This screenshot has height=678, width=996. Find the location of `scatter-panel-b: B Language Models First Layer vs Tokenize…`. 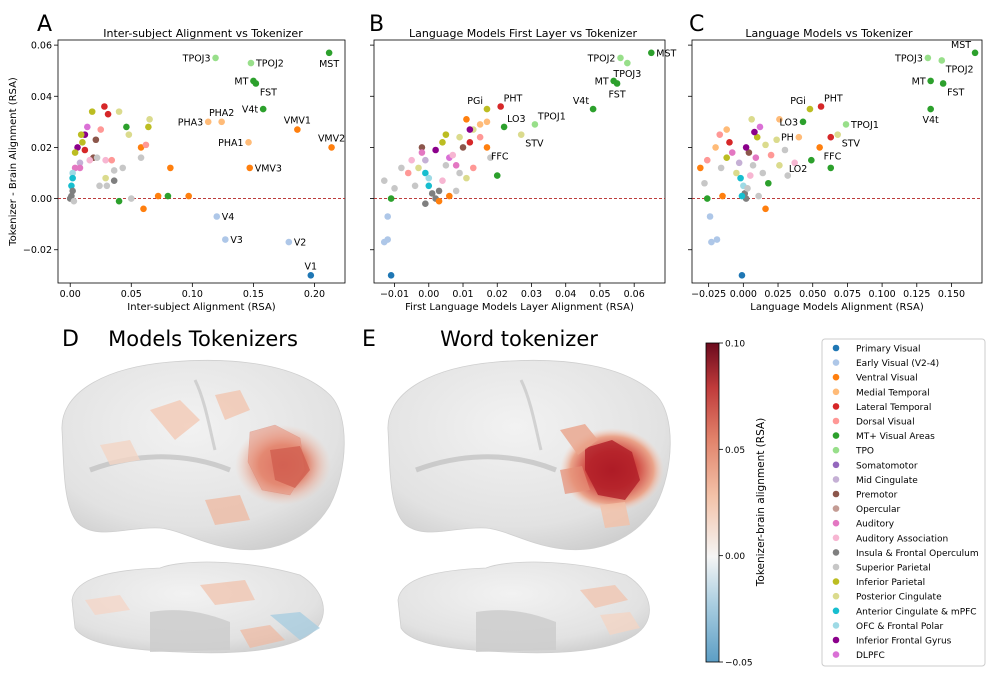

scatter-panel-b: B Language Models First Layer vs Tokenize… is located at coordinates (523, 162).